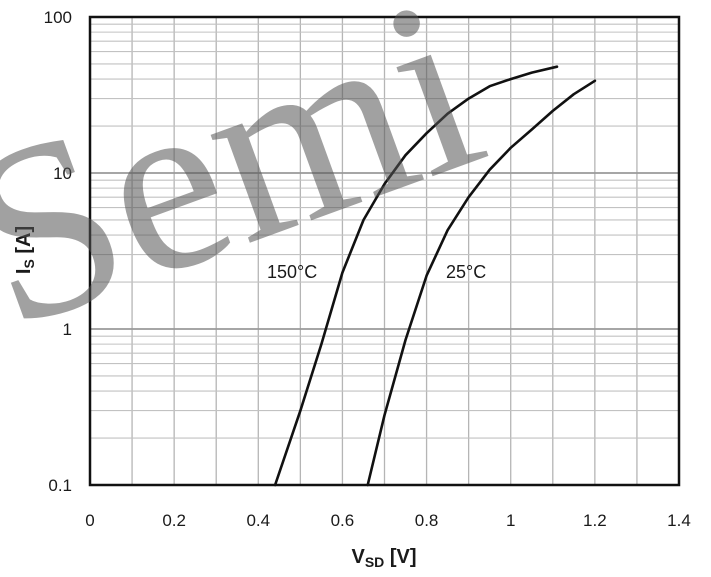 Image resolution: width=711 pixels, height=577 pixels. Describe the element at coordinates (25, 250) in the screenshot. I see `y-axis-title: IS [A]` at that location.